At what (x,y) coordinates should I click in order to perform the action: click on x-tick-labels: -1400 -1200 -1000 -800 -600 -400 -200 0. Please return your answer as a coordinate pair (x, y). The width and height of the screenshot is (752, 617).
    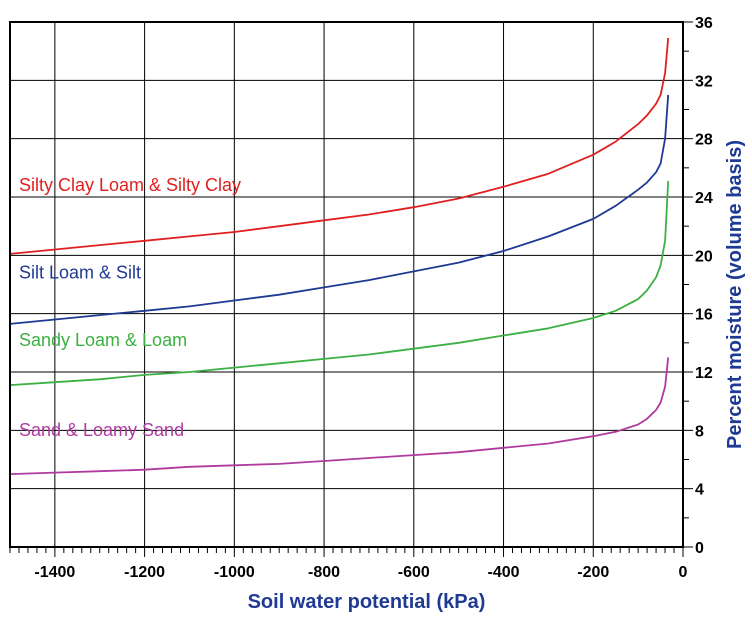
    Looking at the image, I should click on (360, 572).